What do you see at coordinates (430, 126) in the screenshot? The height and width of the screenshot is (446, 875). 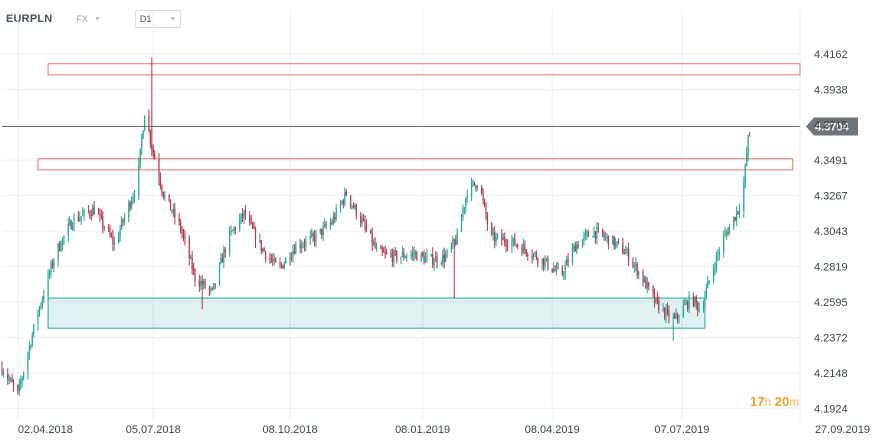 I see `current-price-line: 4.3704` at bounding box center [430, 126].